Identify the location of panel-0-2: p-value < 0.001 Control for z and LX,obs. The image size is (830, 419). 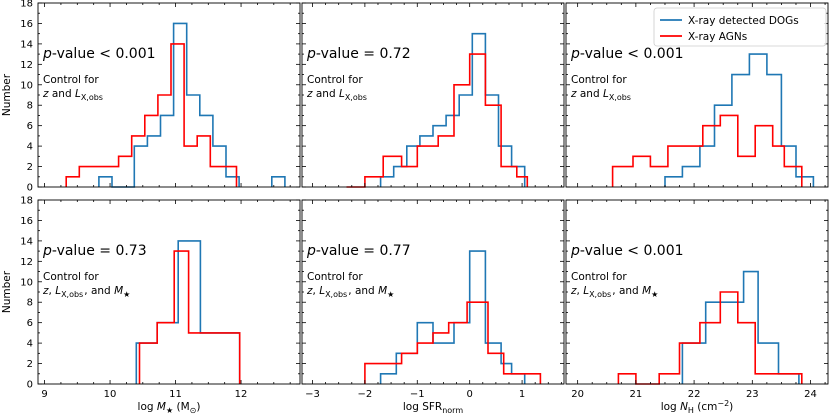
(697, 95).